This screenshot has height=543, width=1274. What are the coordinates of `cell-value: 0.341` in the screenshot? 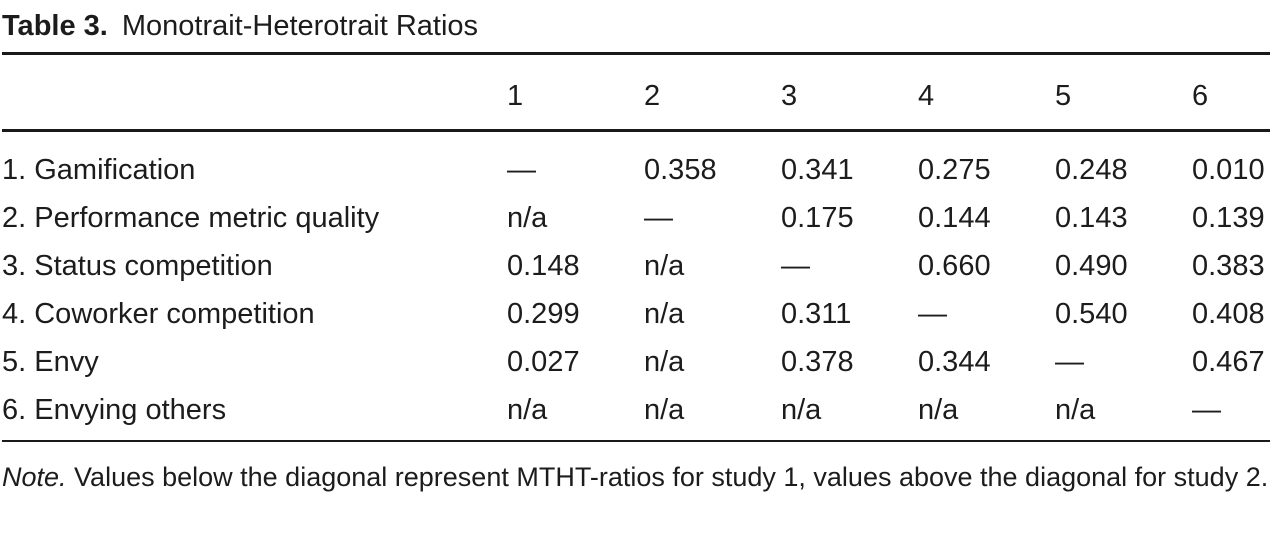 It's located at (817, 169).